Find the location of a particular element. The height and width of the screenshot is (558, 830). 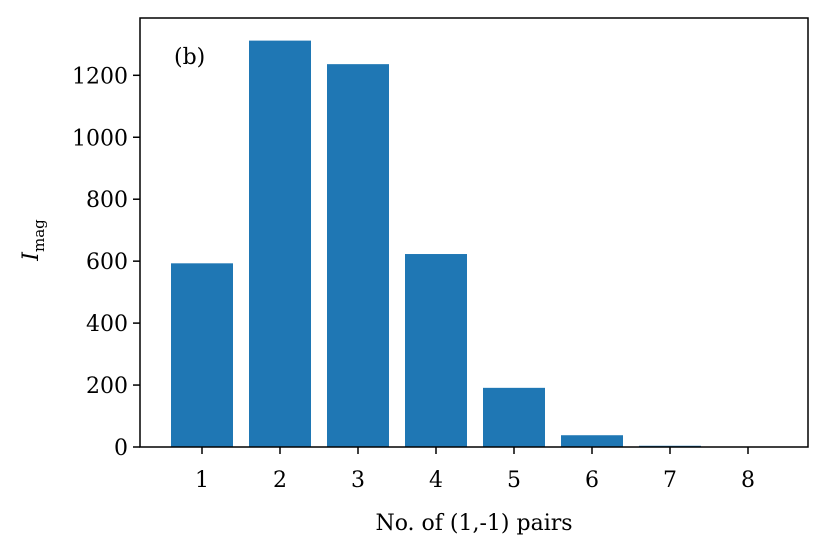

y-tick-label: 400 is located at coordinates (107, 324).